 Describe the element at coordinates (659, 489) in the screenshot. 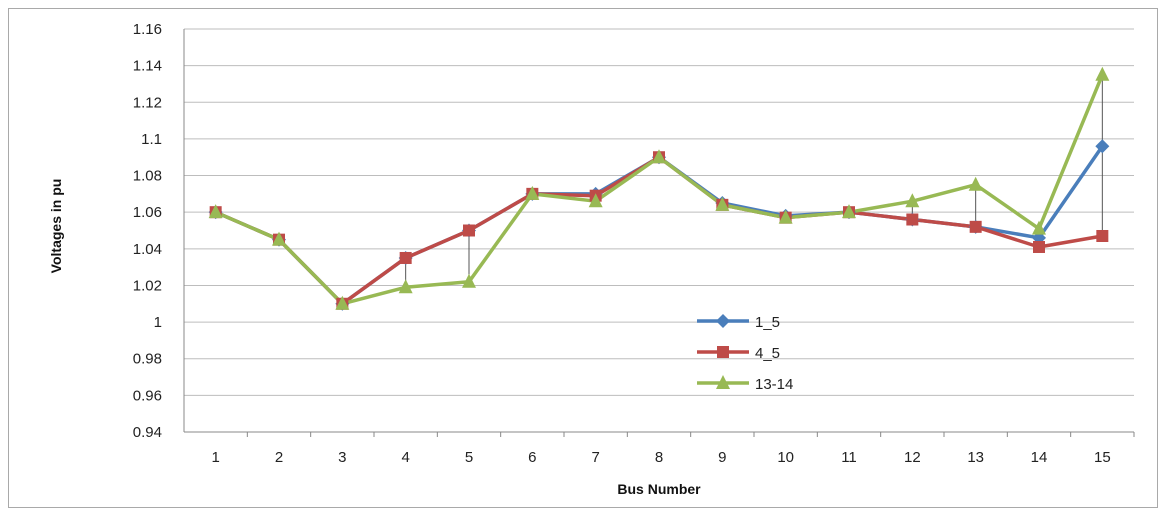

I see `x-axis-title: Bus Number` at that location.